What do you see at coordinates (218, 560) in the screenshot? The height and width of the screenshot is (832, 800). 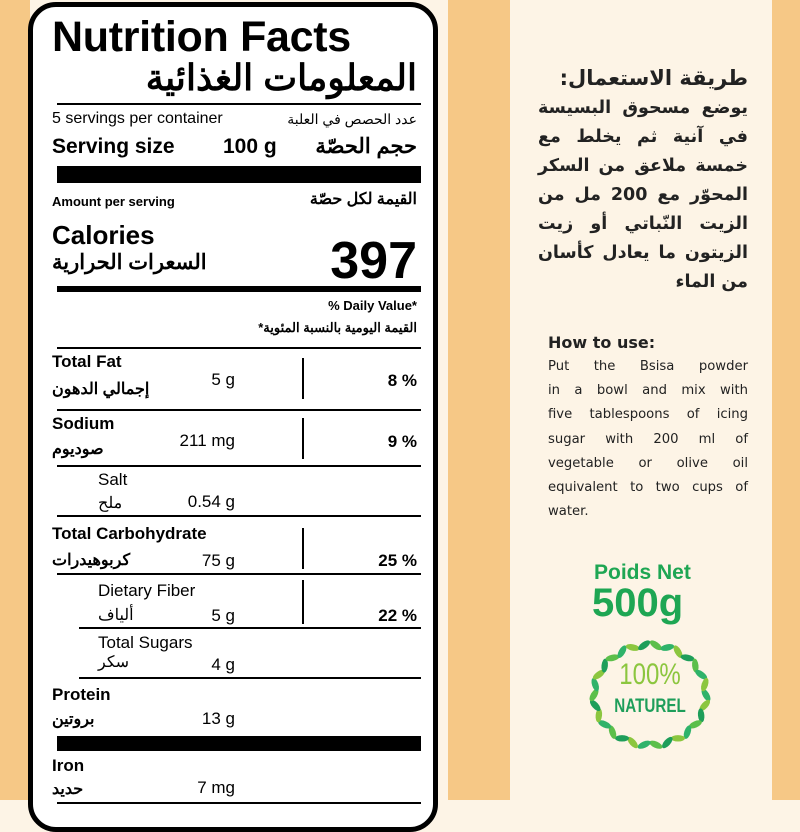 I see `nutrient-amount: 75 g` at bounding box center [218, 560].